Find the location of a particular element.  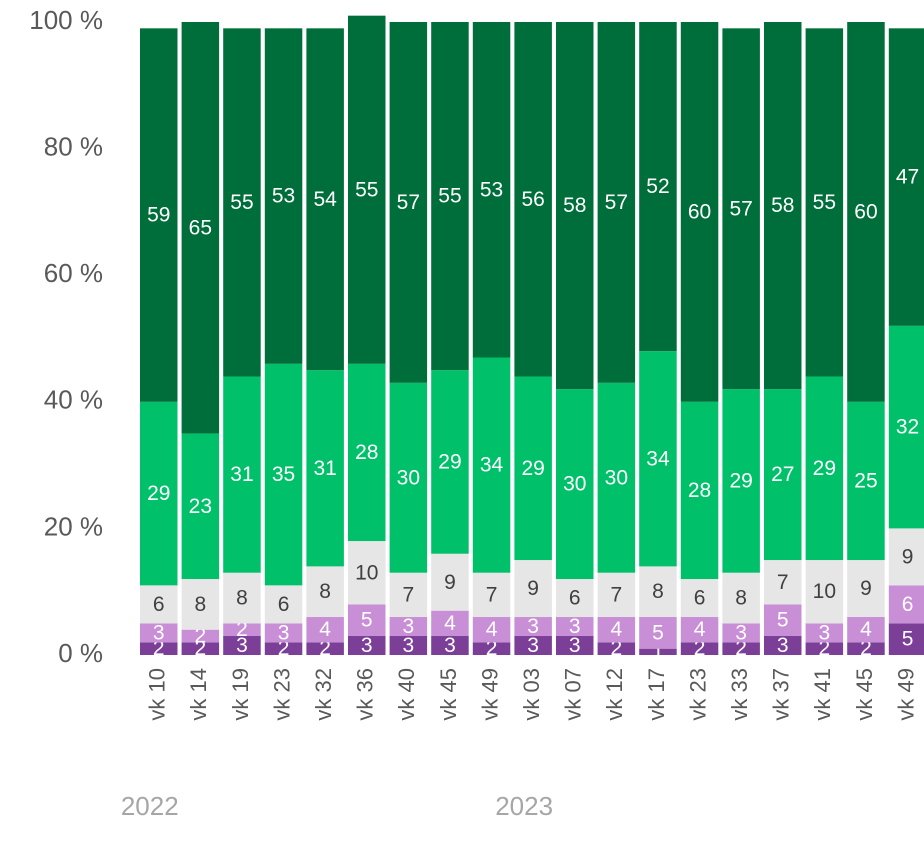

data-label: 34 is located at coordinates (492, 465).